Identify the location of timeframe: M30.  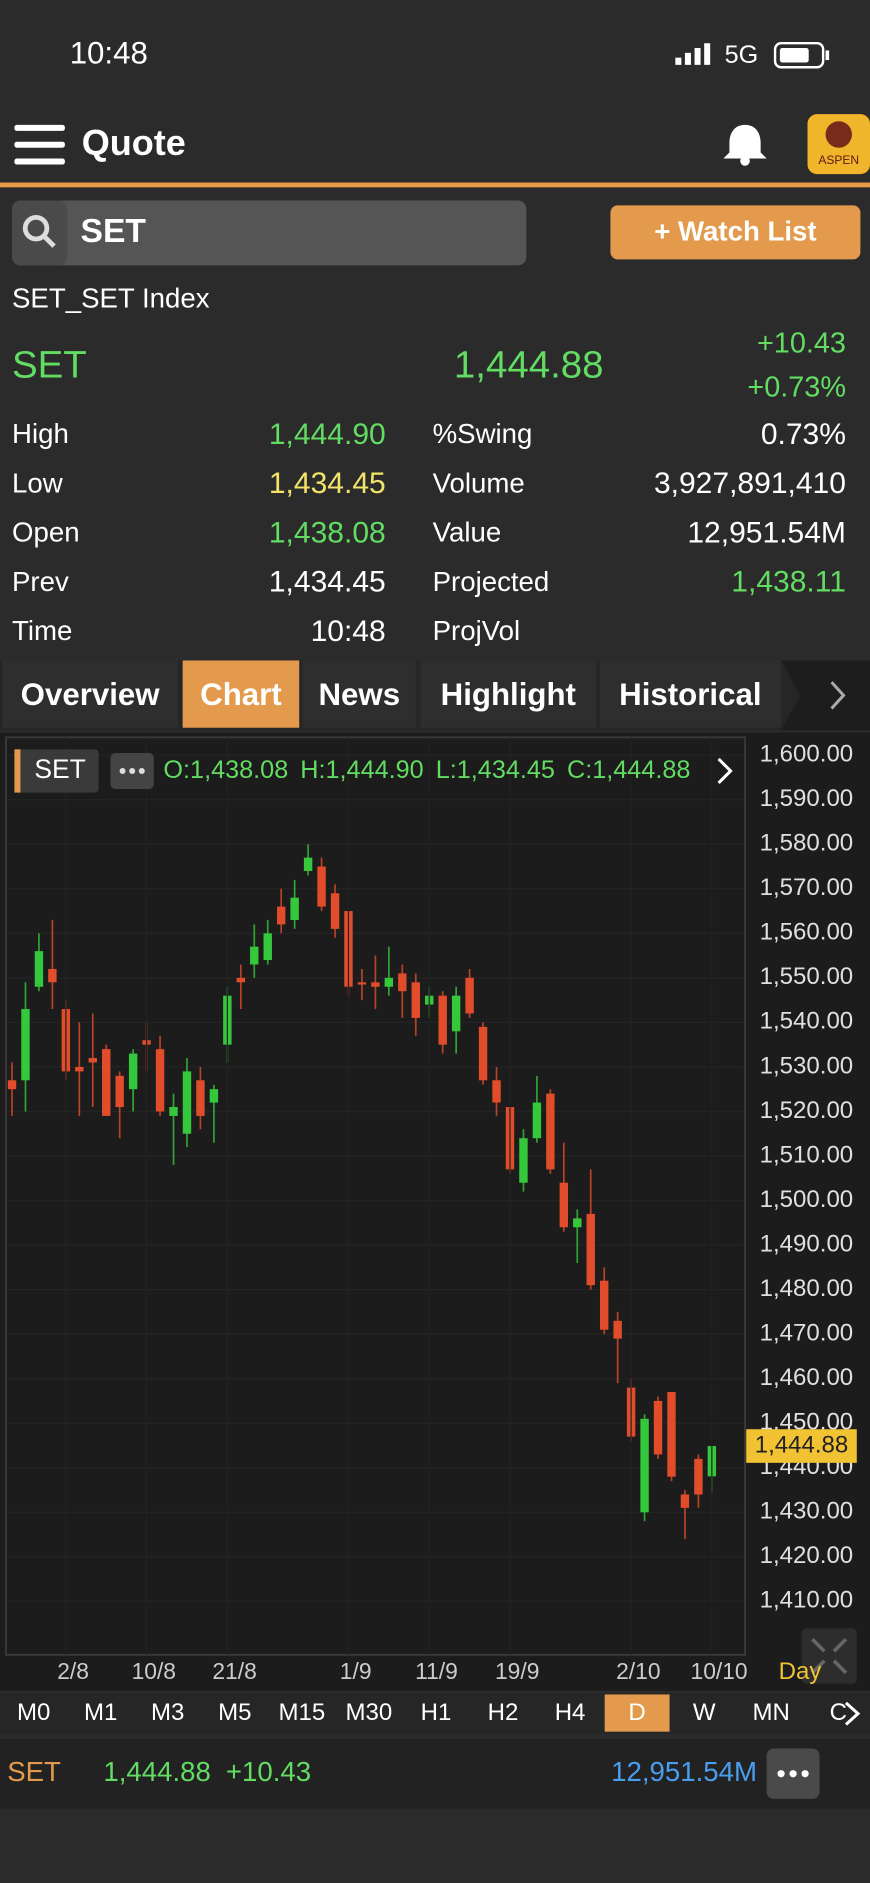
(369, 1712).